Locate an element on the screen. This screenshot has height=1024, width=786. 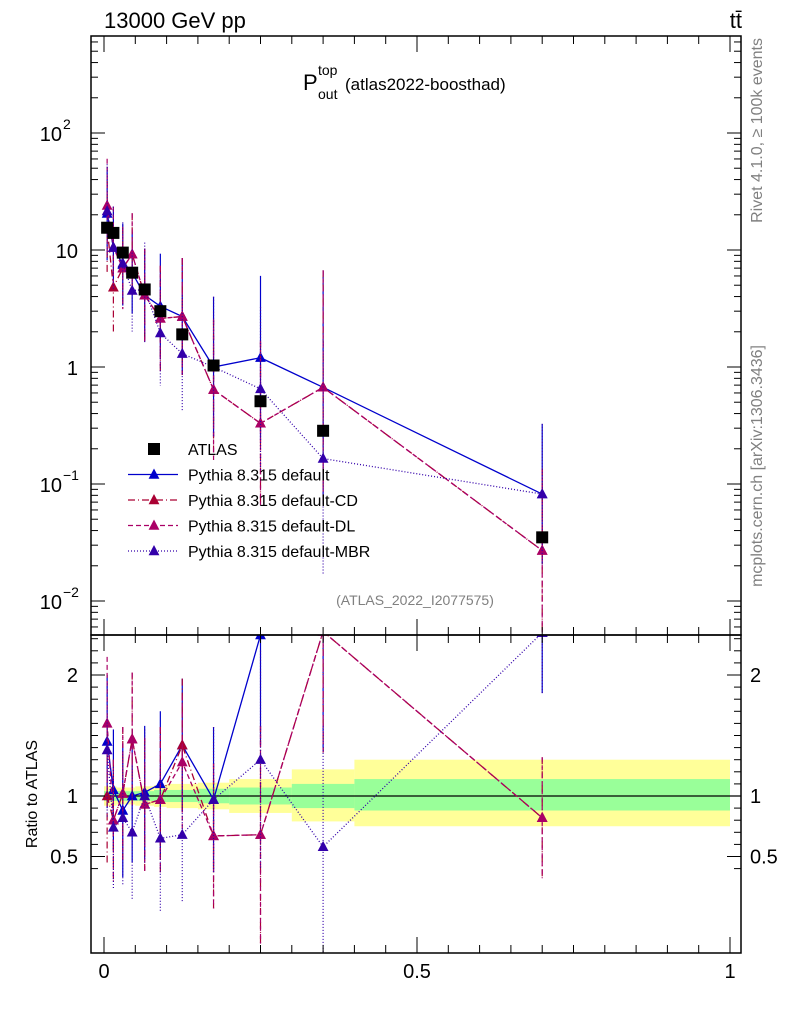
ratio-ytick-label-right-0: 0.5 is located at coordinates (764, 858).